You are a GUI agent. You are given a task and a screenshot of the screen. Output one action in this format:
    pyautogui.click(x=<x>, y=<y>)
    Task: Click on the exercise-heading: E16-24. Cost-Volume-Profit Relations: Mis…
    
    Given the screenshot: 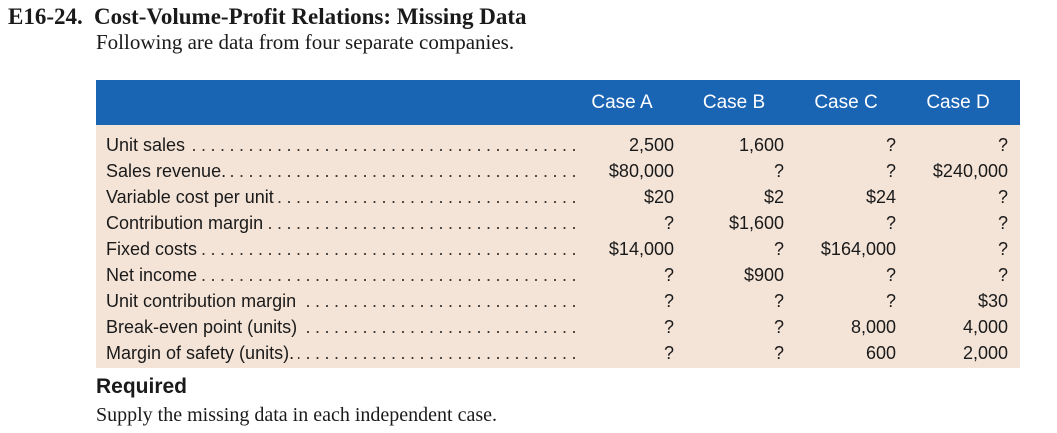 What is the action you would take?
    pyautogui.click(x=267, y=17)
    